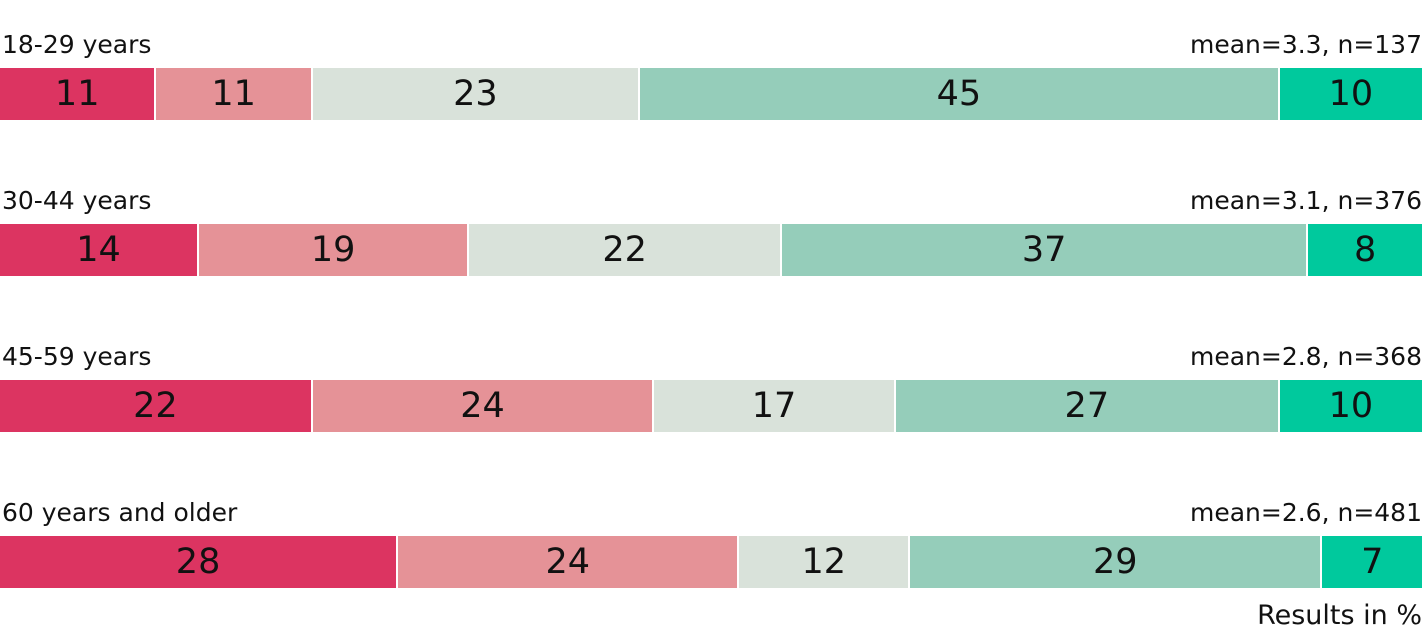  Describe the element at coordinates (199, 562) in the screenshot. I see `bar-segment: 28` at that location.